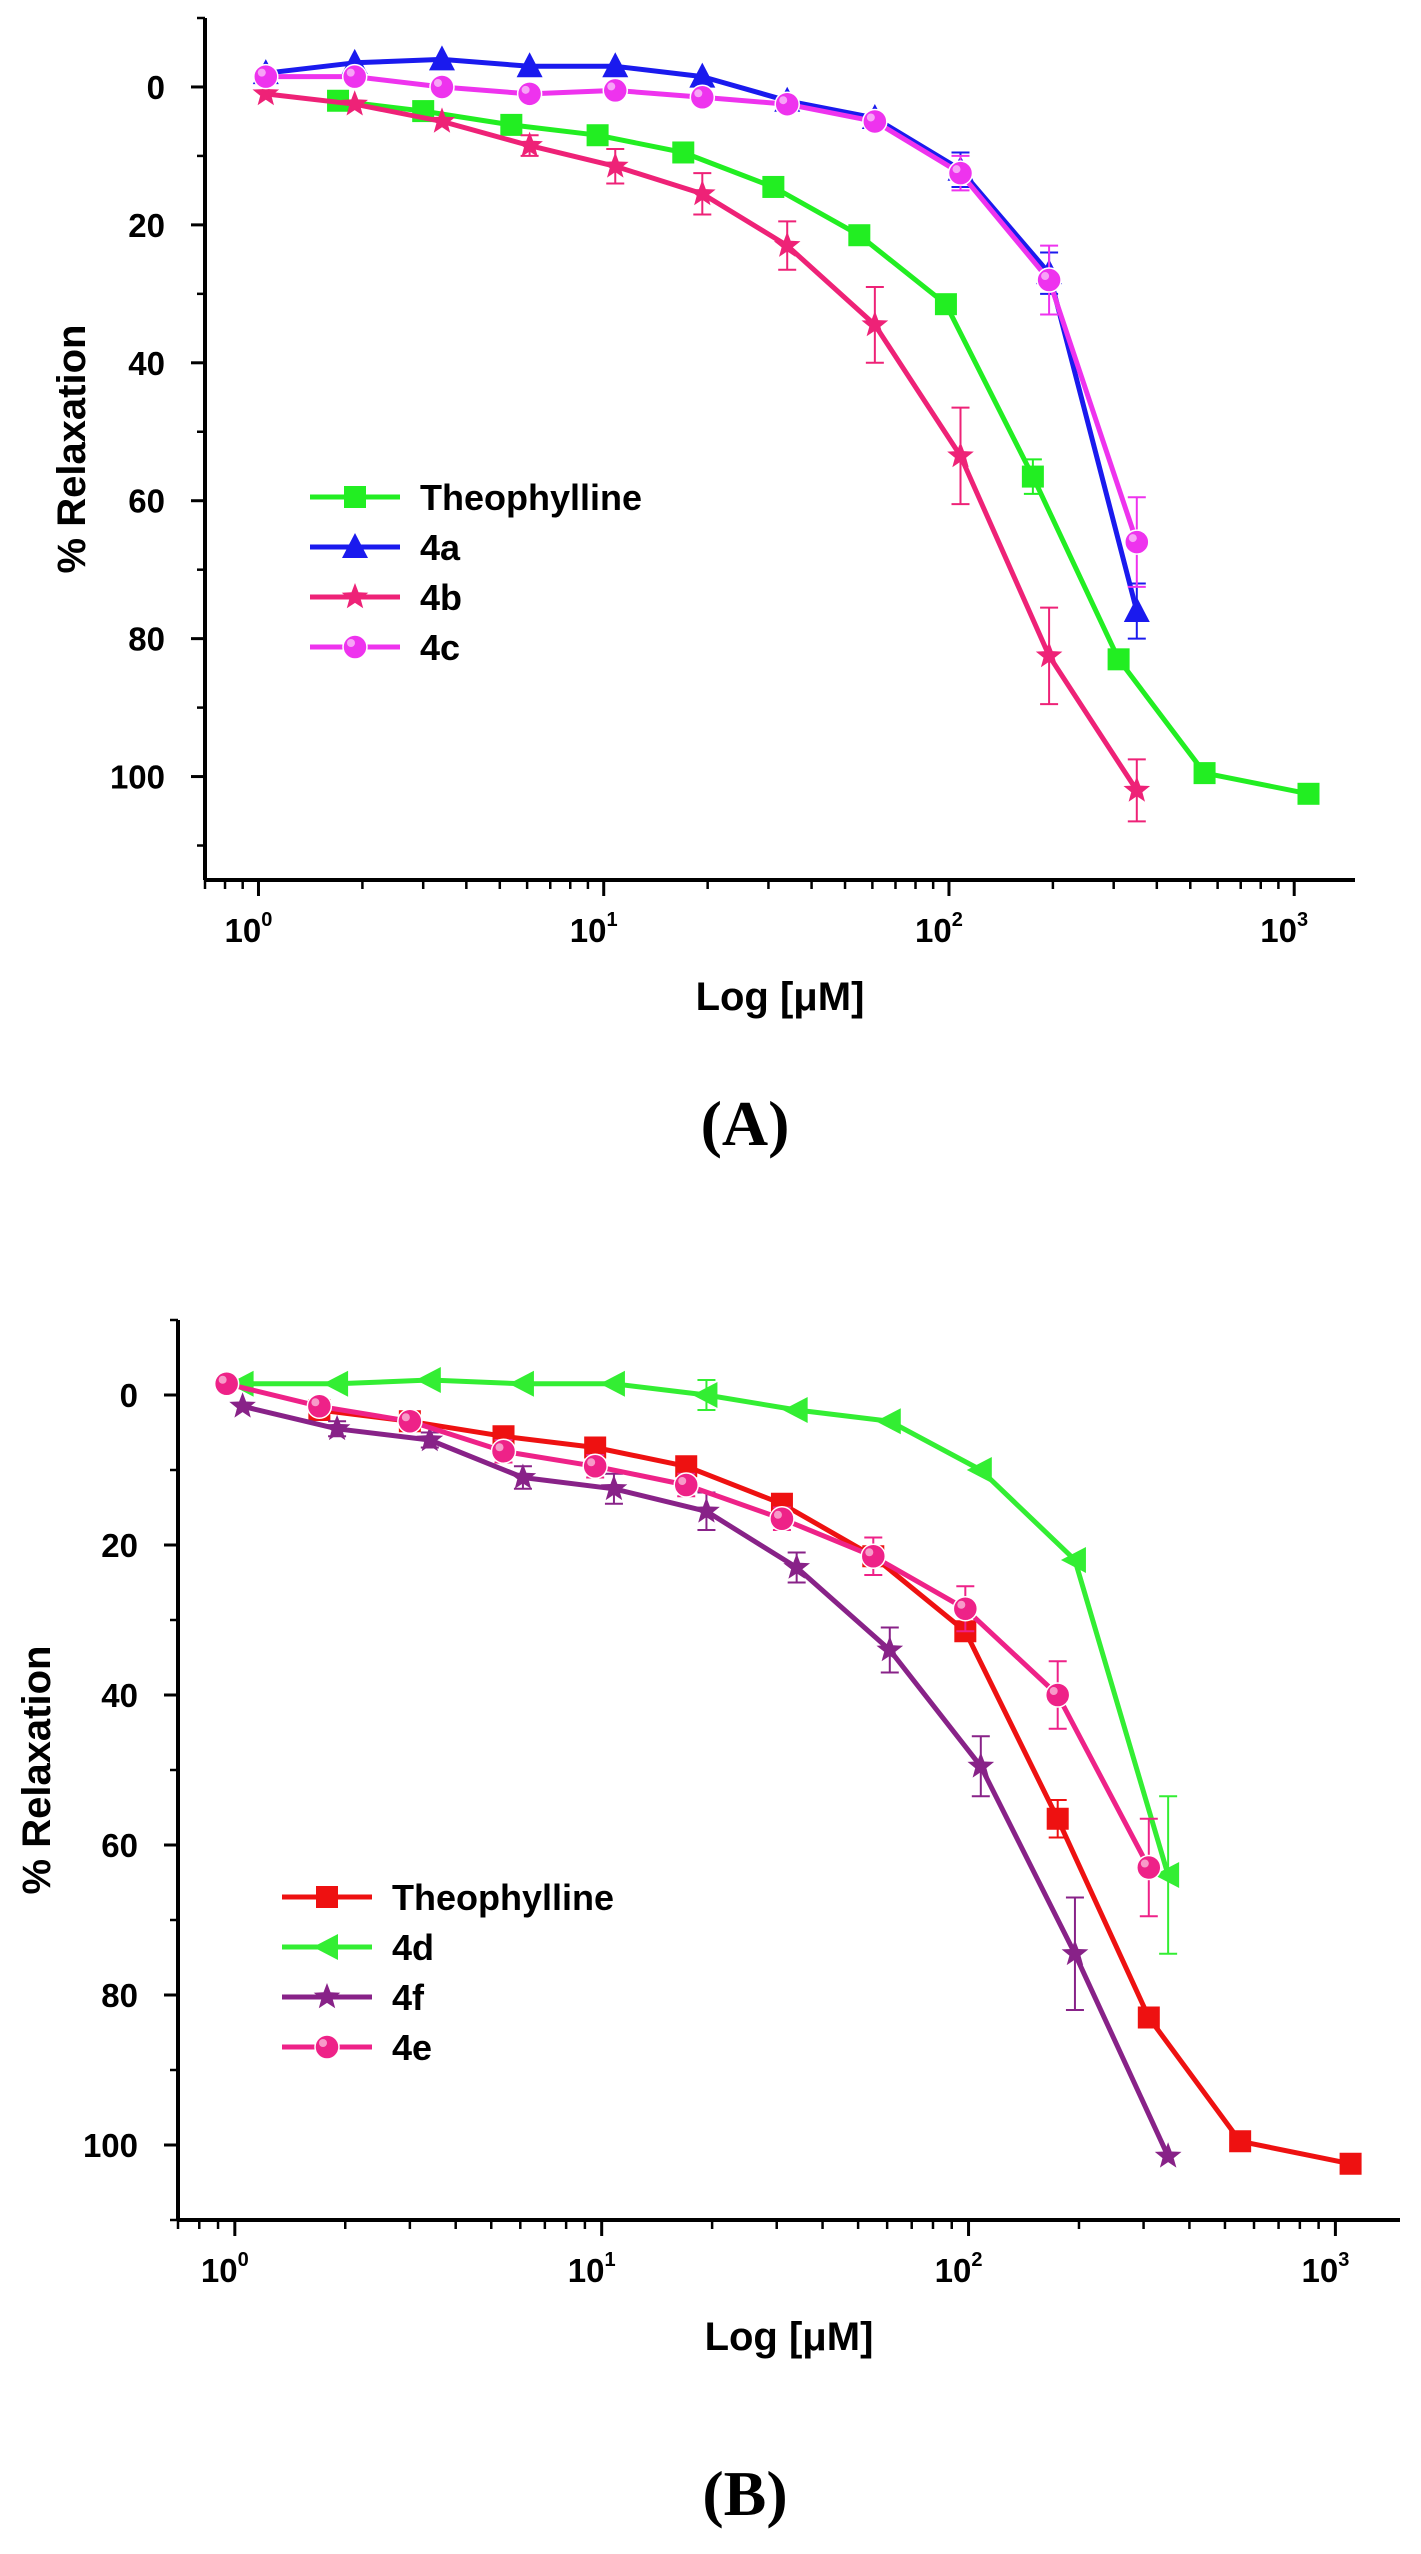 This screenshot has width=1421, height=2554. Describe the element at coordinates (706, 1626) in the screenshot. I see `series-line` at that location.